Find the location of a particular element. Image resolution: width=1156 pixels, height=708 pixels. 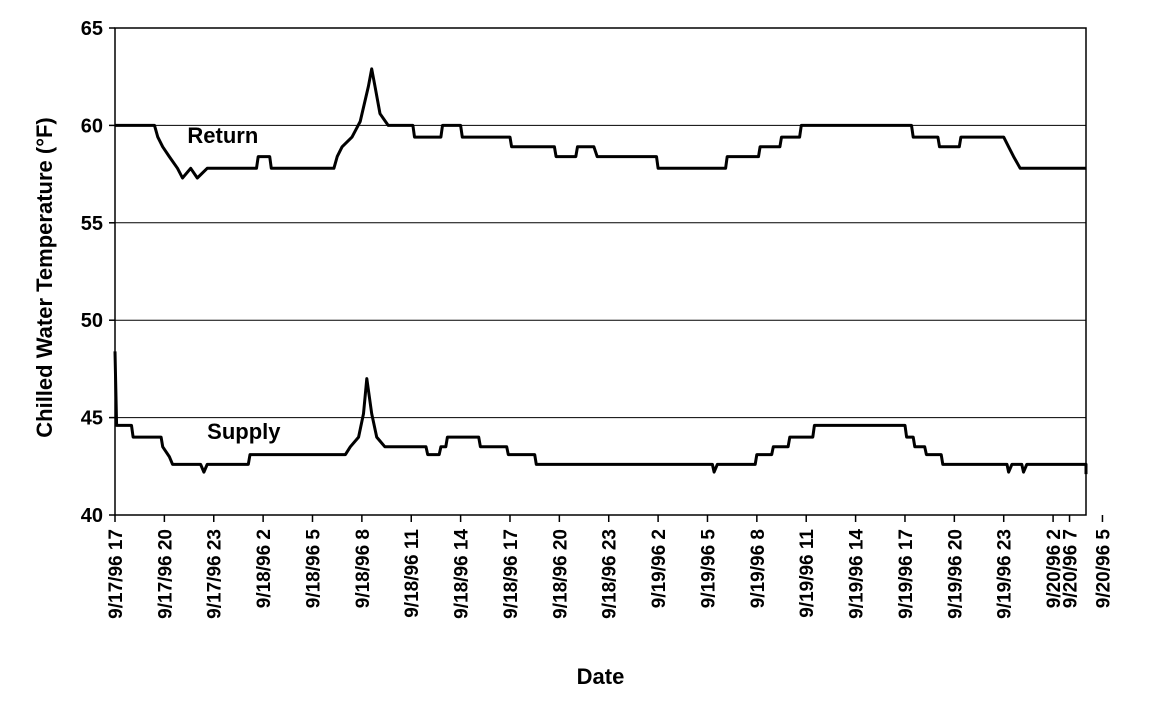

x-tick-label: 9/18/96 17 is located at coordinates (511, 574).